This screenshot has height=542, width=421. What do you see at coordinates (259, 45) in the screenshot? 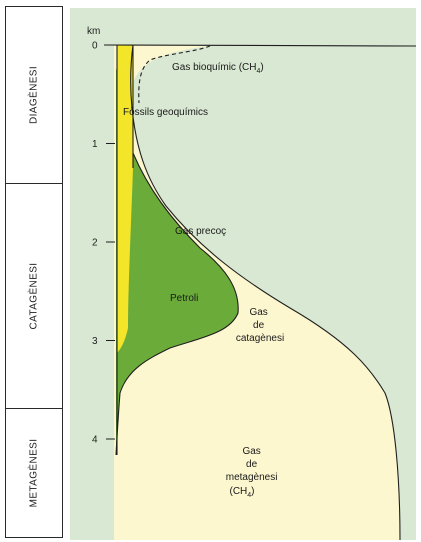
I see `surface-line` at bounding box center [259, 45].